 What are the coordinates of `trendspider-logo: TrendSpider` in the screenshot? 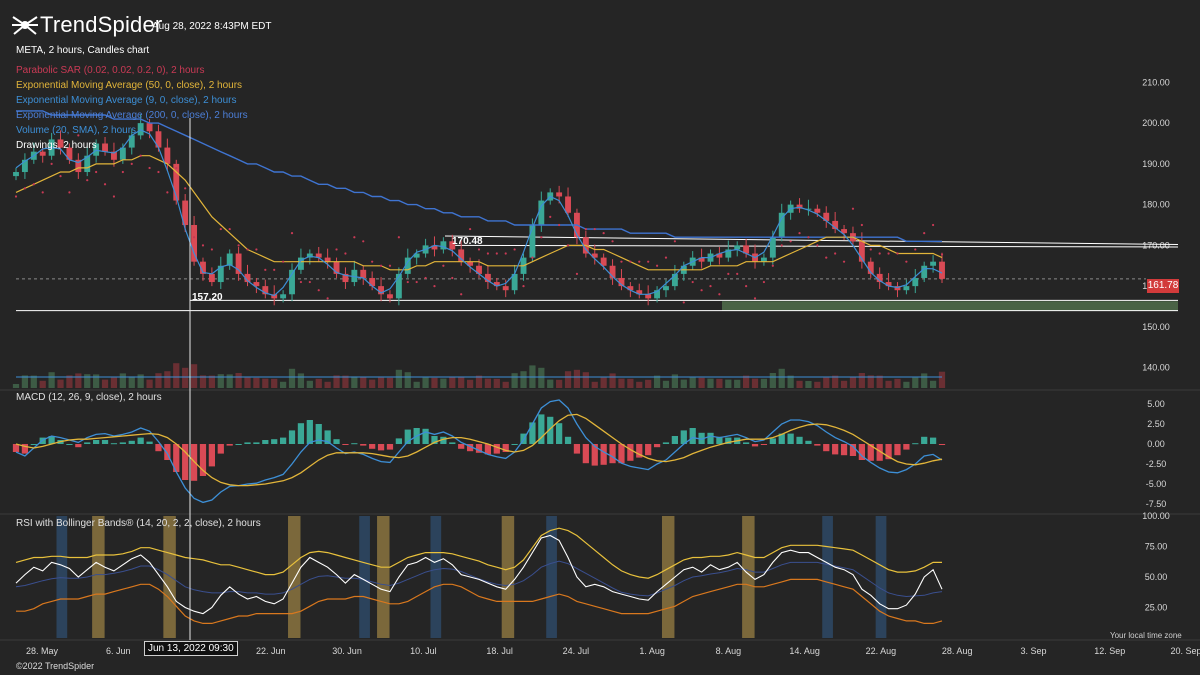 It's located at (86, 25).